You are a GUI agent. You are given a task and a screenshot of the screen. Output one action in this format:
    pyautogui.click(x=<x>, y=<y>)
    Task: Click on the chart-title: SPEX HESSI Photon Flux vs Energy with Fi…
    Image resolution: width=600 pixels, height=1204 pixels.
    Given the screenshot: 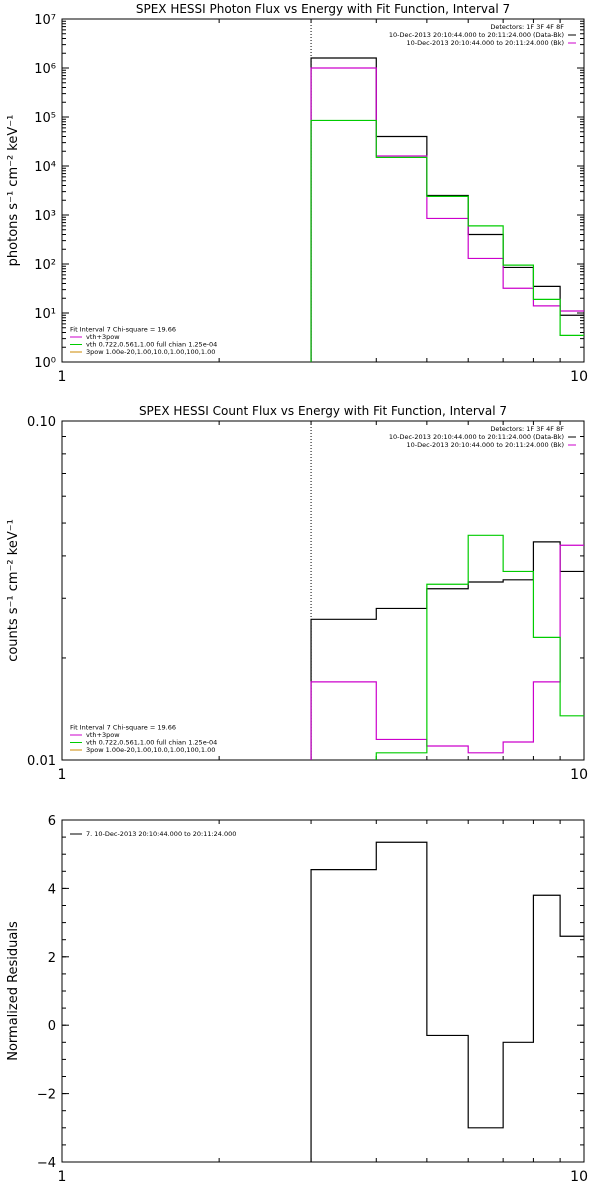 What is the action you would take?
    pyautogui.click(x=323, y=9)
    